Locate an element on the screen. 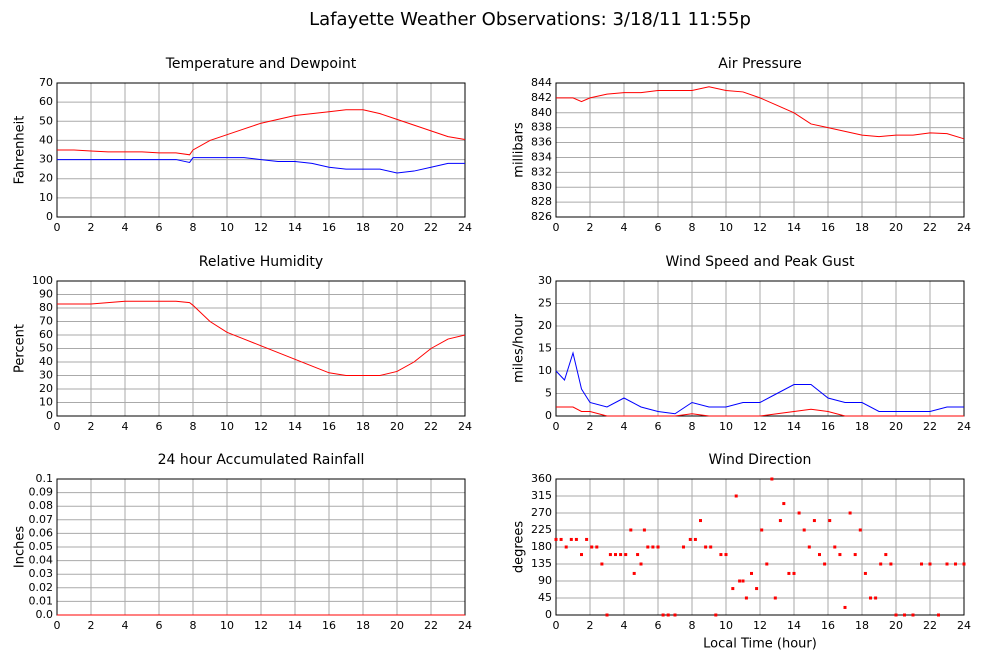 This screenshot has width=999, height=659. panel-title: 24 hour Accumulated Rainfall is located at coordinates (261, 460).